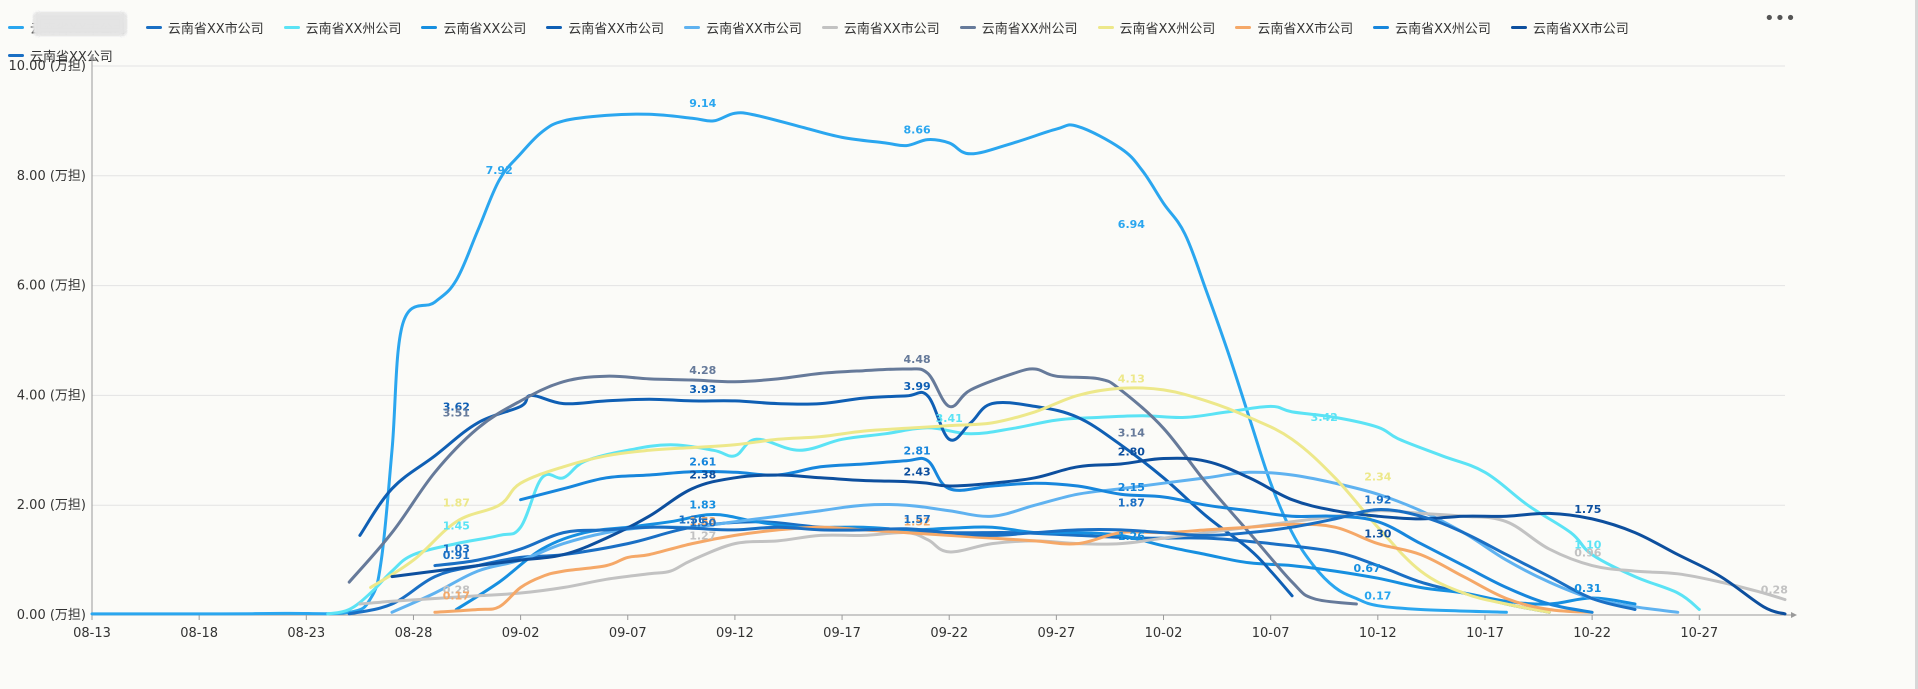 This screenshot has width=1918, height=689. Describe the element at coordinates (702, 389) in the screenshot. I see `data-label: 3.93` at that location.